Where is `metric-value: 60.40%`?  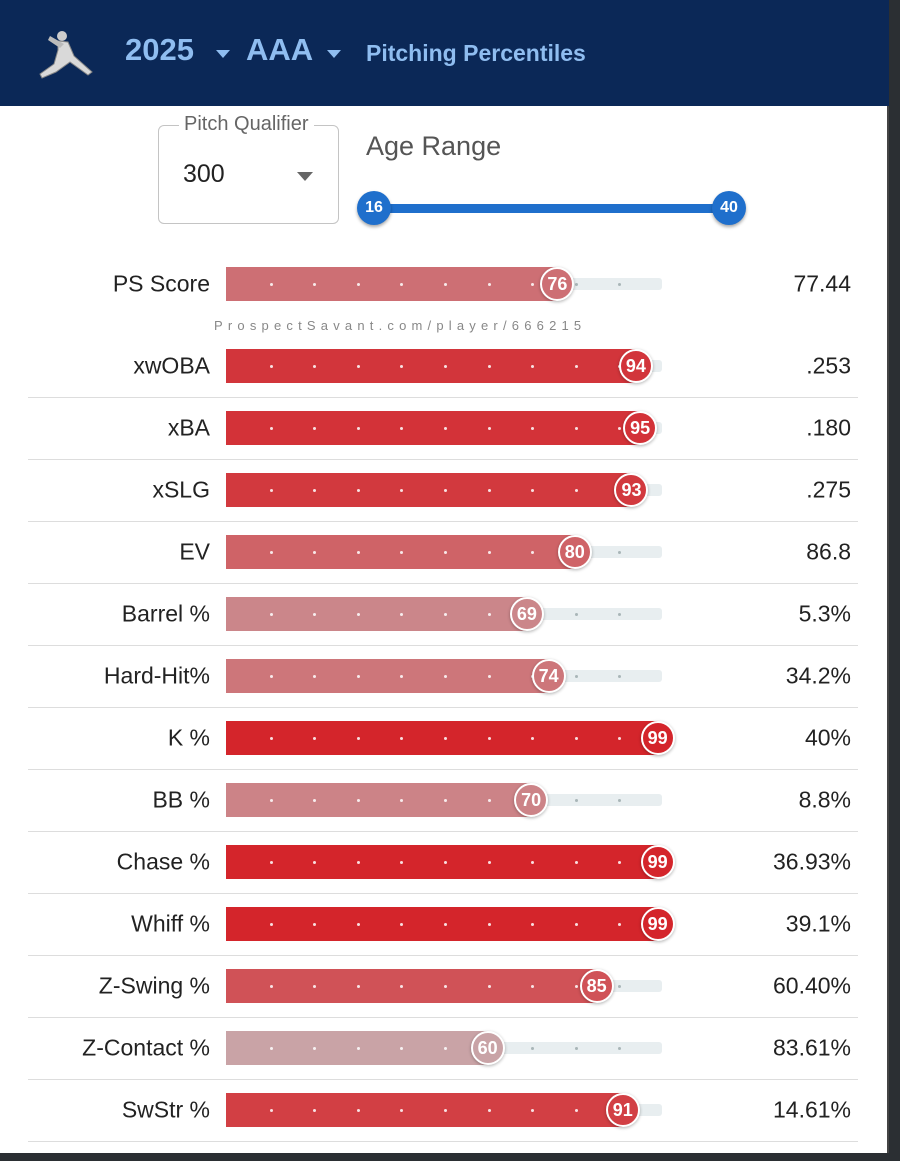 metric-value: 60.40% is located at coordinates (811, 985).